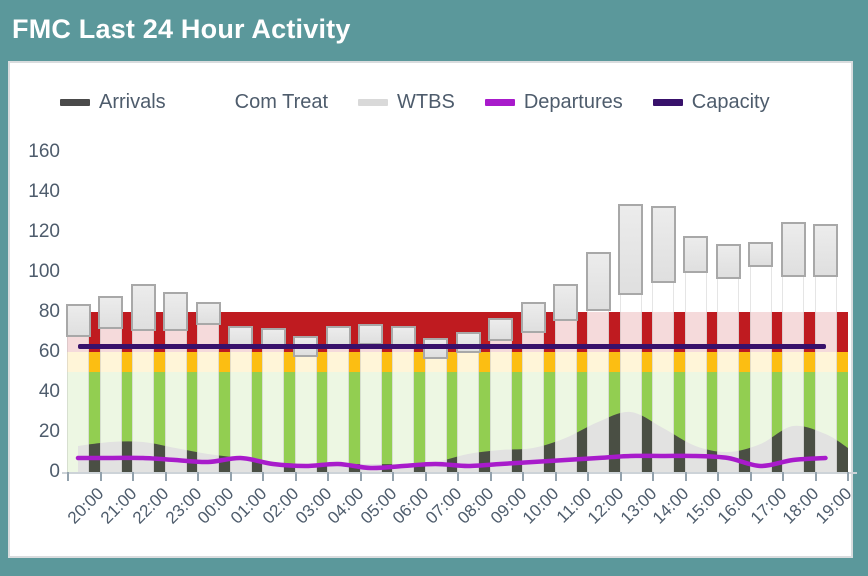  I want to click on y-axis-label: 100, so click(44, 271).